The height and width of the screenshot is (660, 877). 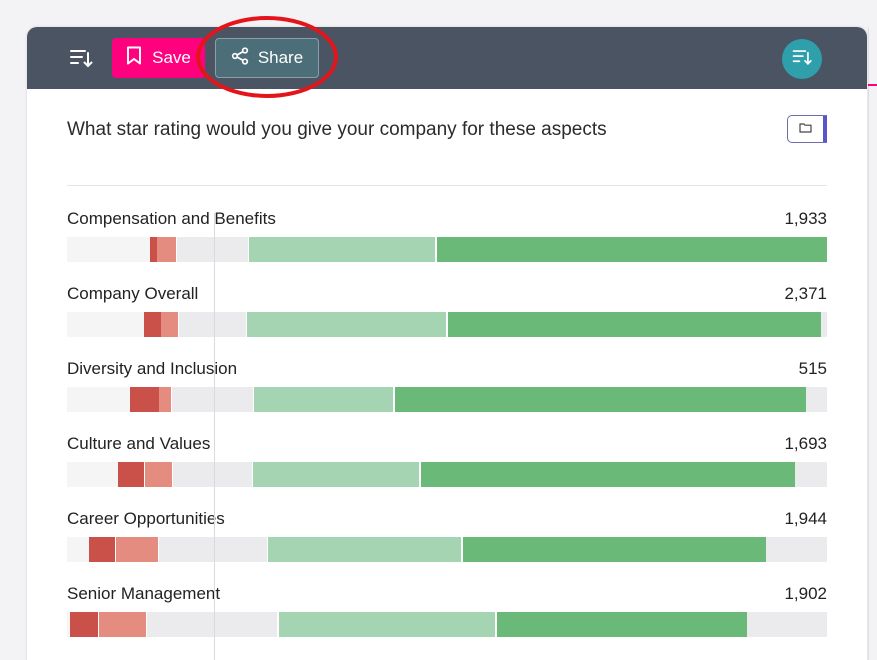 What do you see at coordinates (447, 58) in the screenshot?
I see `toolbar: Save Share` at bounding box center [447, 58].